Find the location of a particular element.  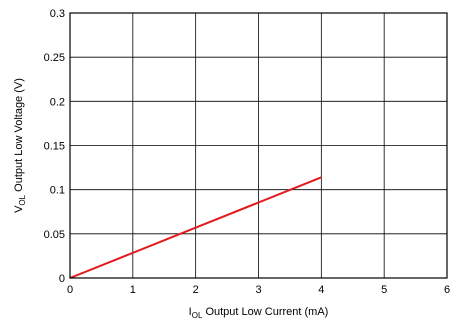

x-axis-symbol: I is located at coordinates (190, 312).